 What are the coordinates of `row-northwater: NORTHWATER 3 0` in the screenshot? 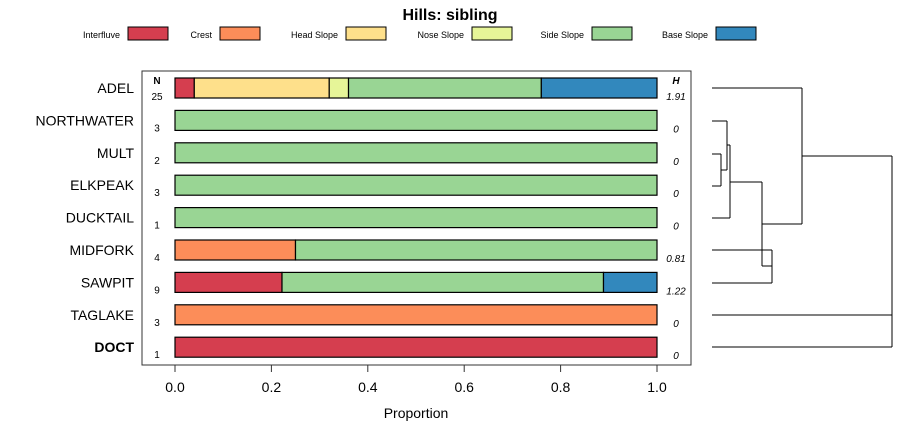 It's located at (357, 122).